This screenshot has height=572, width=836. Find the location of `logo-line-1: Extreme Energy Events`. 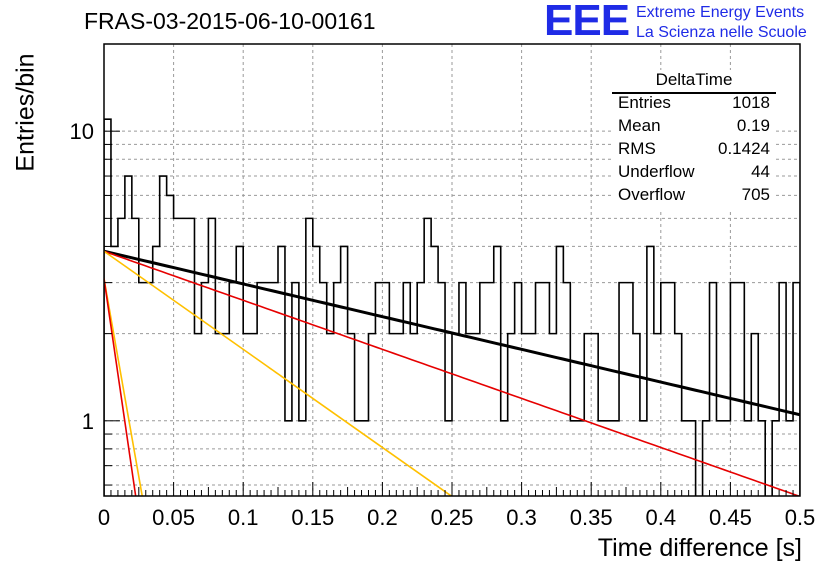

logo-line-1: Extreme Energy Events is located at coordinates (720, 12).